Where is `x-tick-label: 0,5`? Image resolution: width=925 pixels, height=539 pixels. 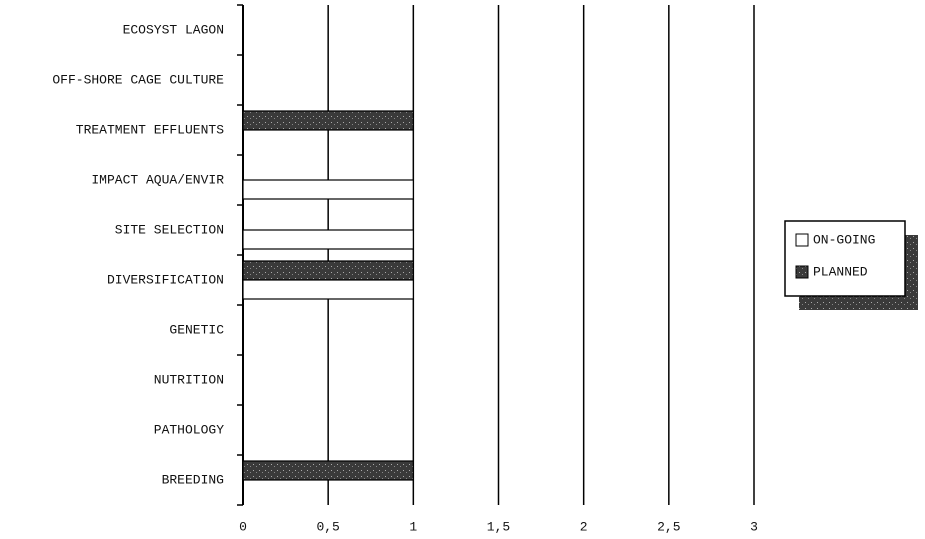 x-tick-label: 0,5 is located at coordinates (327, 526).